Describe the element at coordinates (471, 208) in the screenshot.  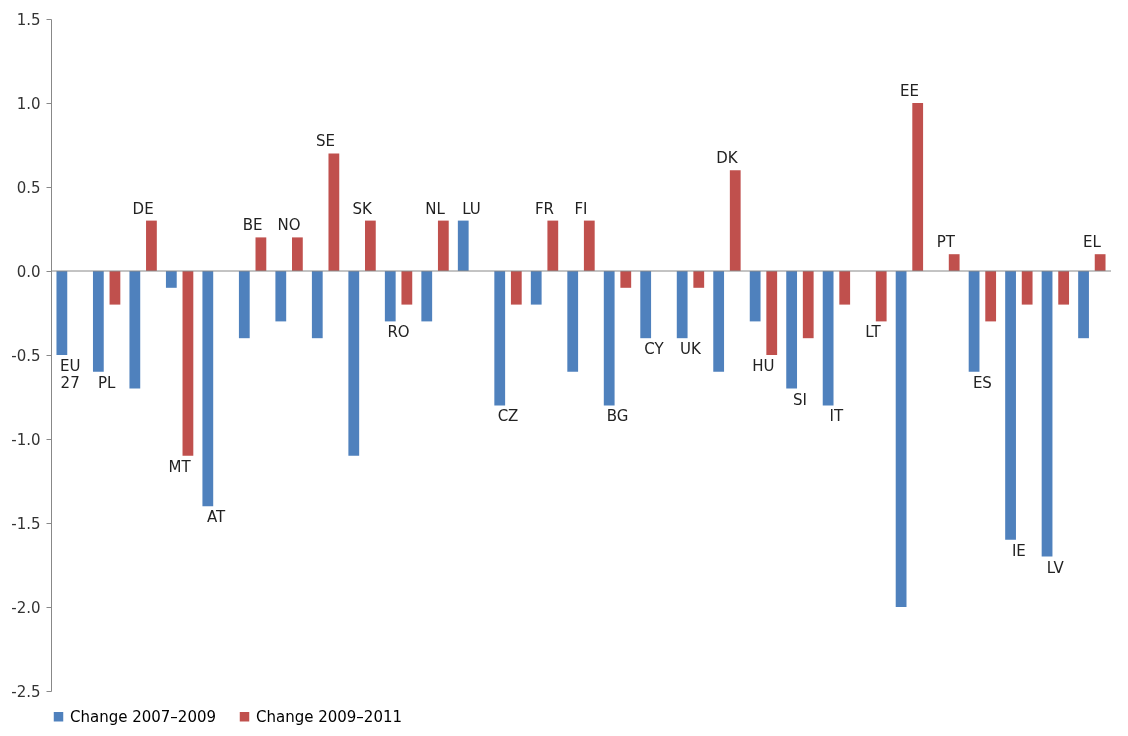
I see `x-tick-label: LU` at that location.